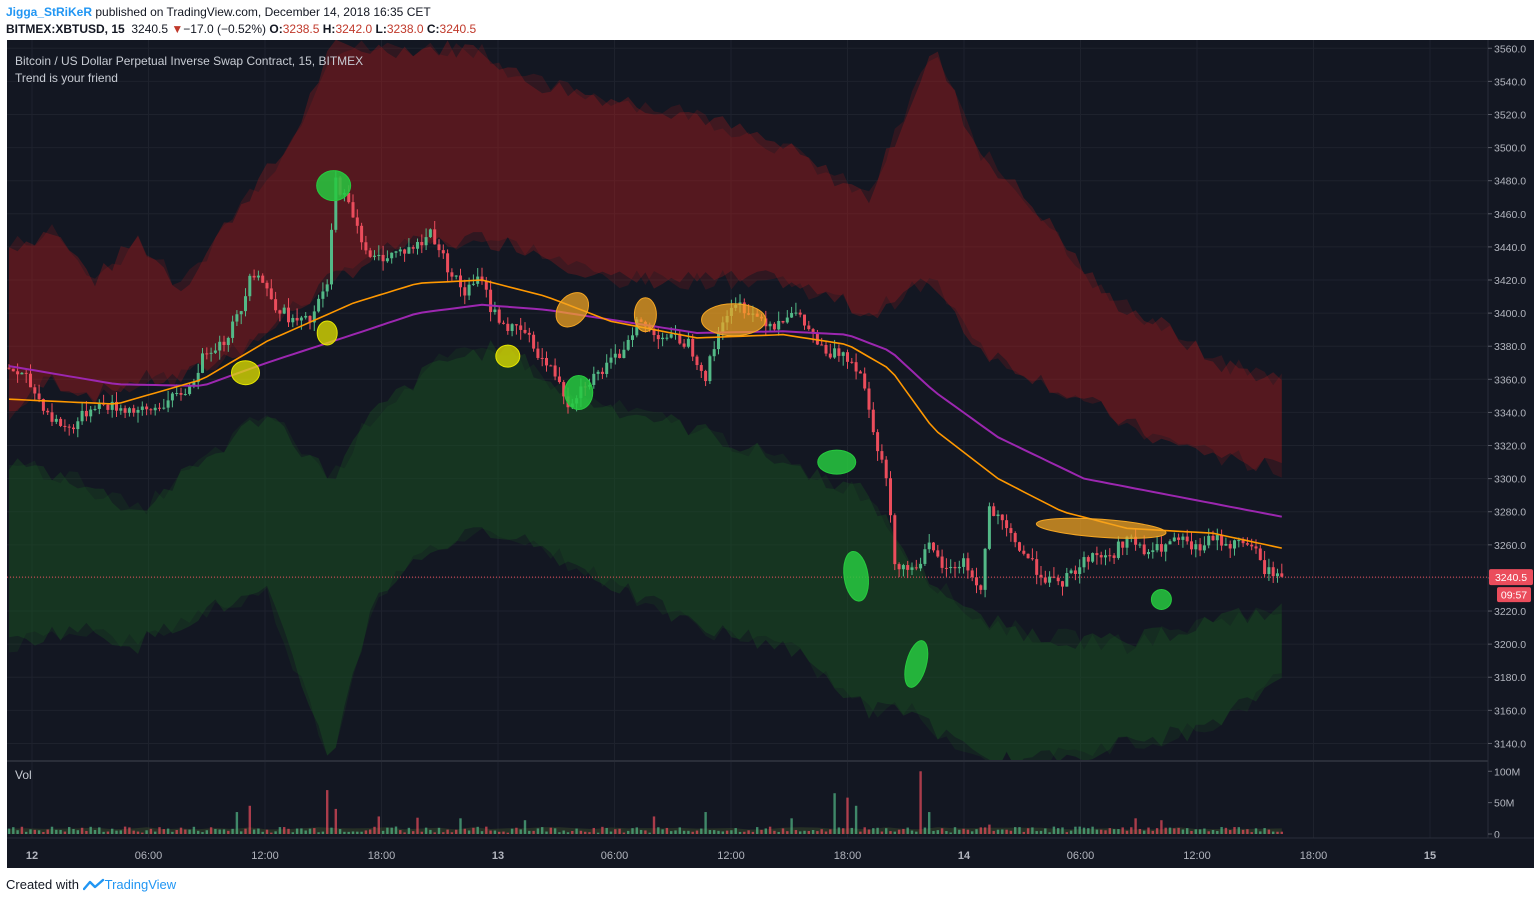 The image size is (1540, 903). I want to click on y-tick-label: 3260.0, so click(1510, 546).